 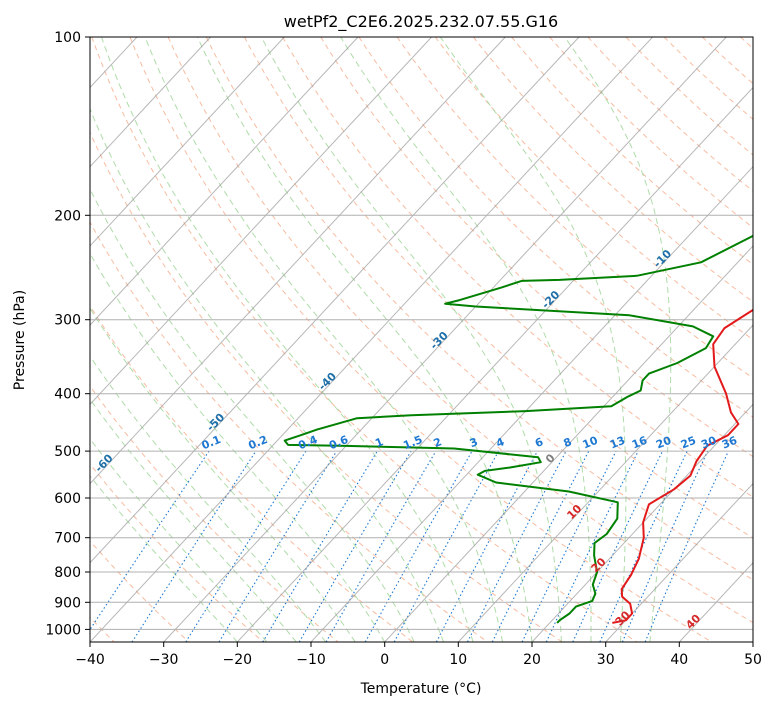 I want to click on y-tick-label: 100, so click(x=67, y=38).